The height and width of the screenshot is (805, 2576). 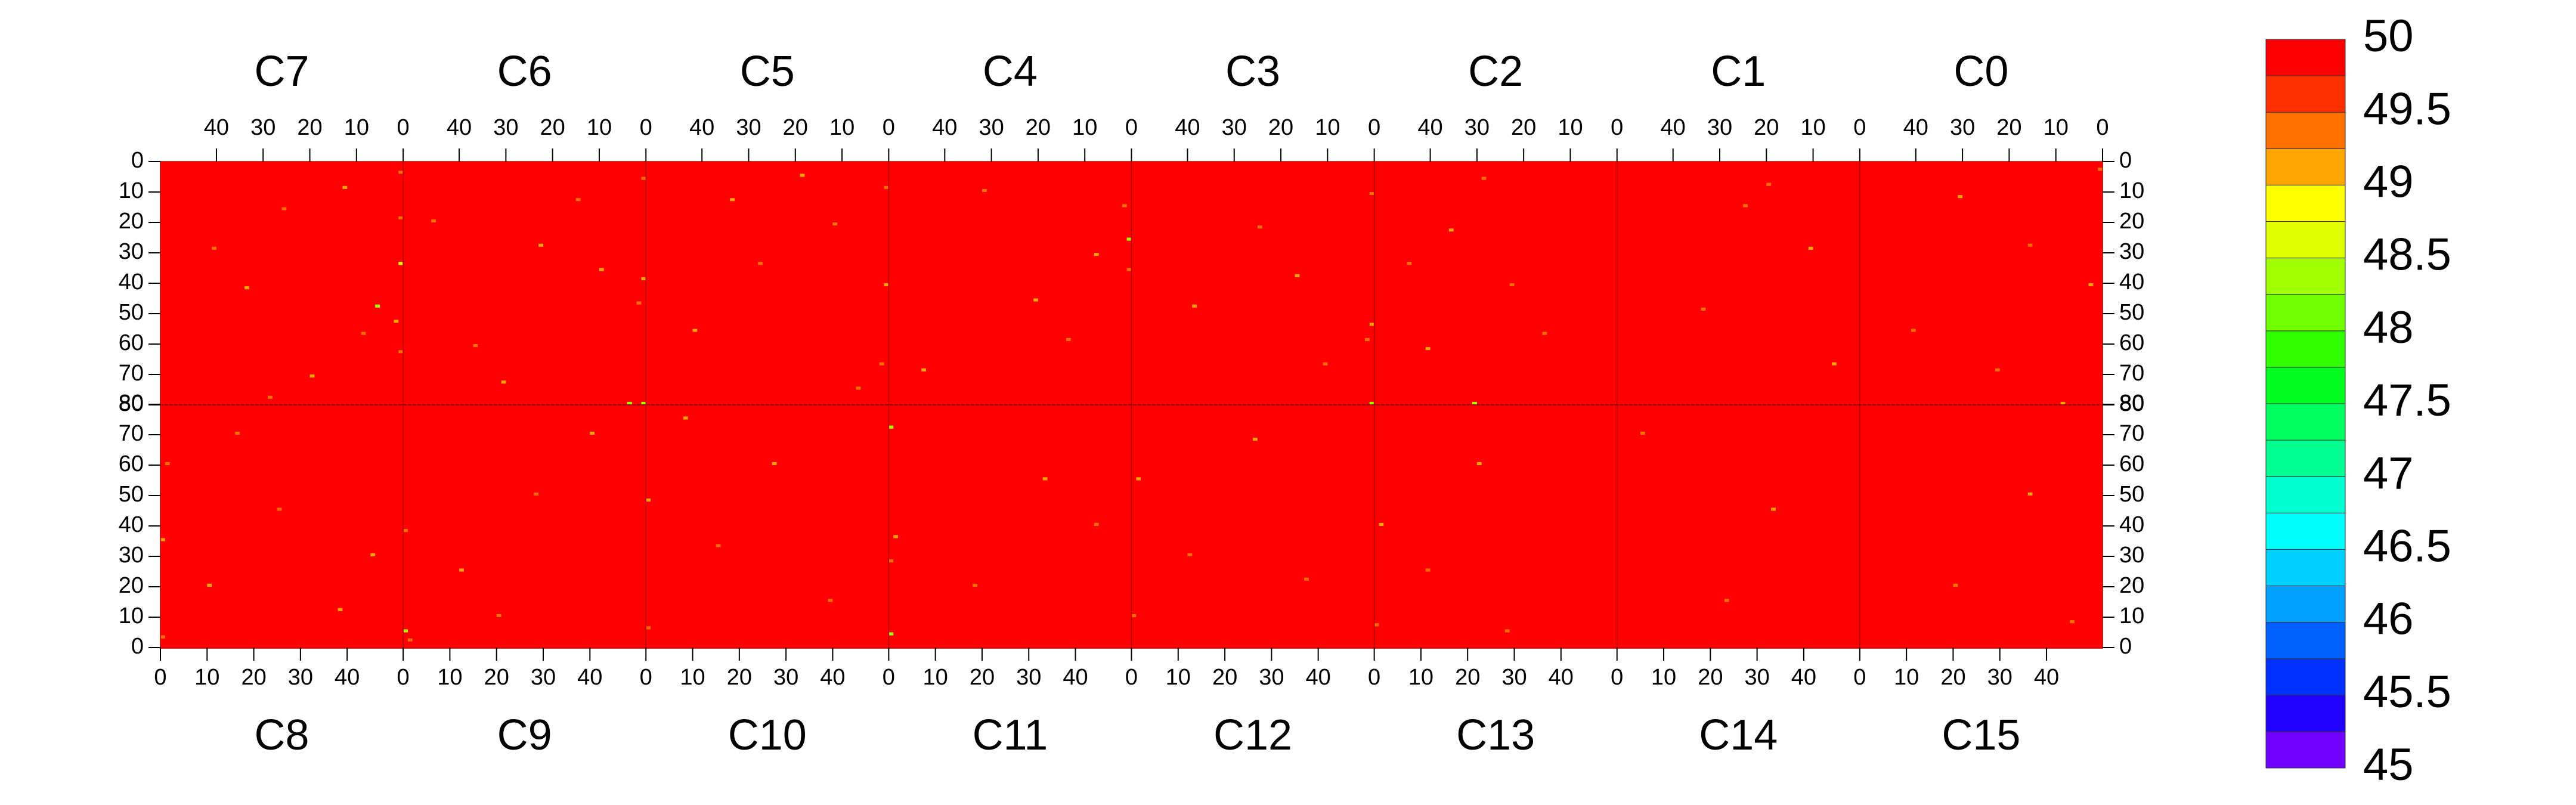 I want to click on panel-label: C13, so click(x=1495, y=735).